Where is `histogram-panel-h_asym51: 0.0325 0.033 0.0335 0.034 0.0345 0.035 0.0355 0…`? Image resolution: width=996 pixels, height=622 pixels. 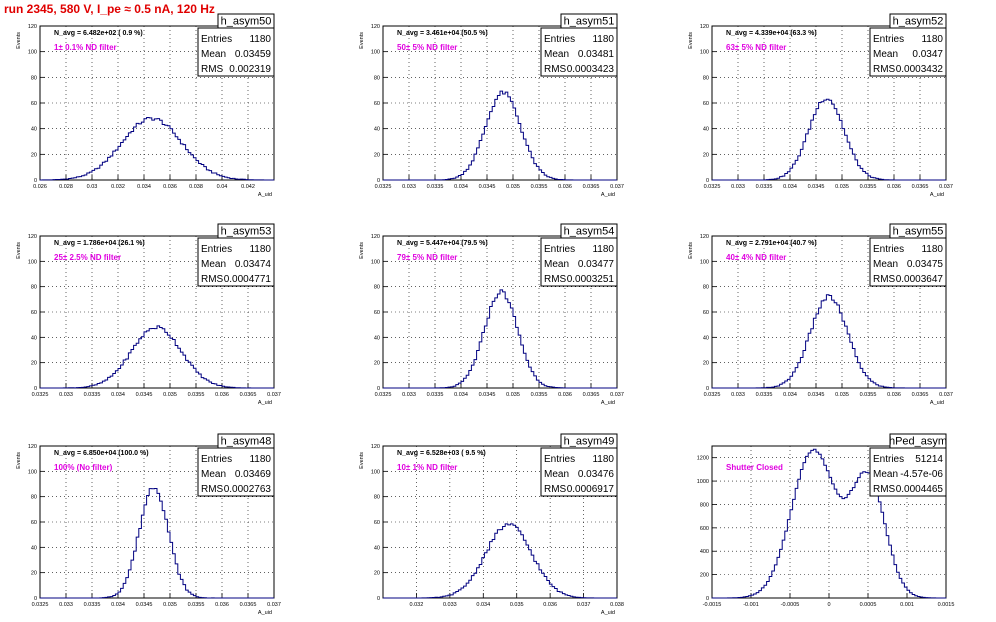
histogram-panel-h_asym51: 0.0325 0.033 0.0335 0.034 0.0345 0.035 0.0355 0… is located at coordinates (491, 105).